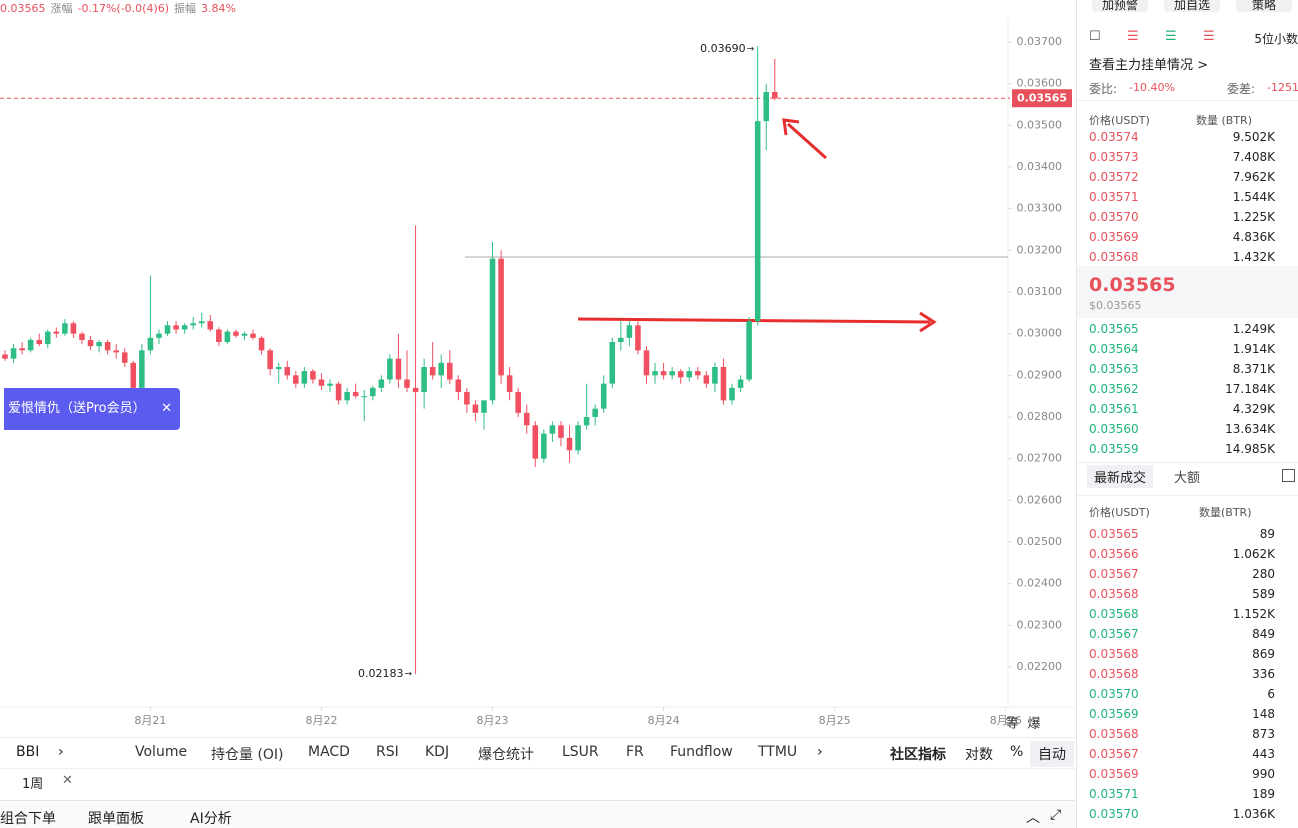  Describe the element at coordinates (28, 752) in the screenshot. I see `indicator-tab: BBI` at that location.